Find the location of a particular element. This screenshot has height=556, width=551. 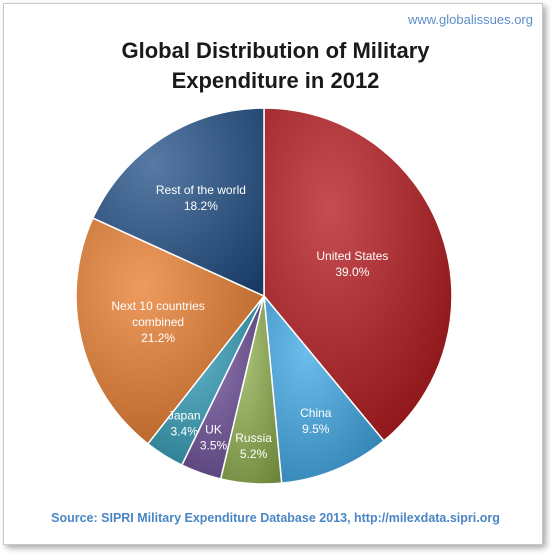

slice-value-united-states: 39.0% is located at coordinates (352, 272).